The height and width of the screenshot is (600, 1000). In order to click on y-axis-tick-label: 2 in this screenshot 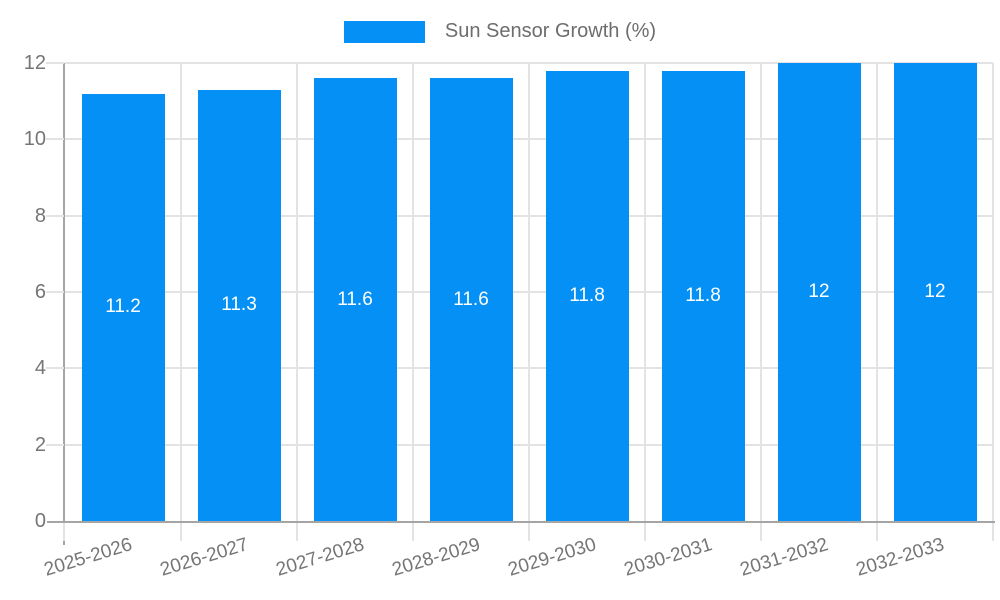, I will do `click(40, 444)`.